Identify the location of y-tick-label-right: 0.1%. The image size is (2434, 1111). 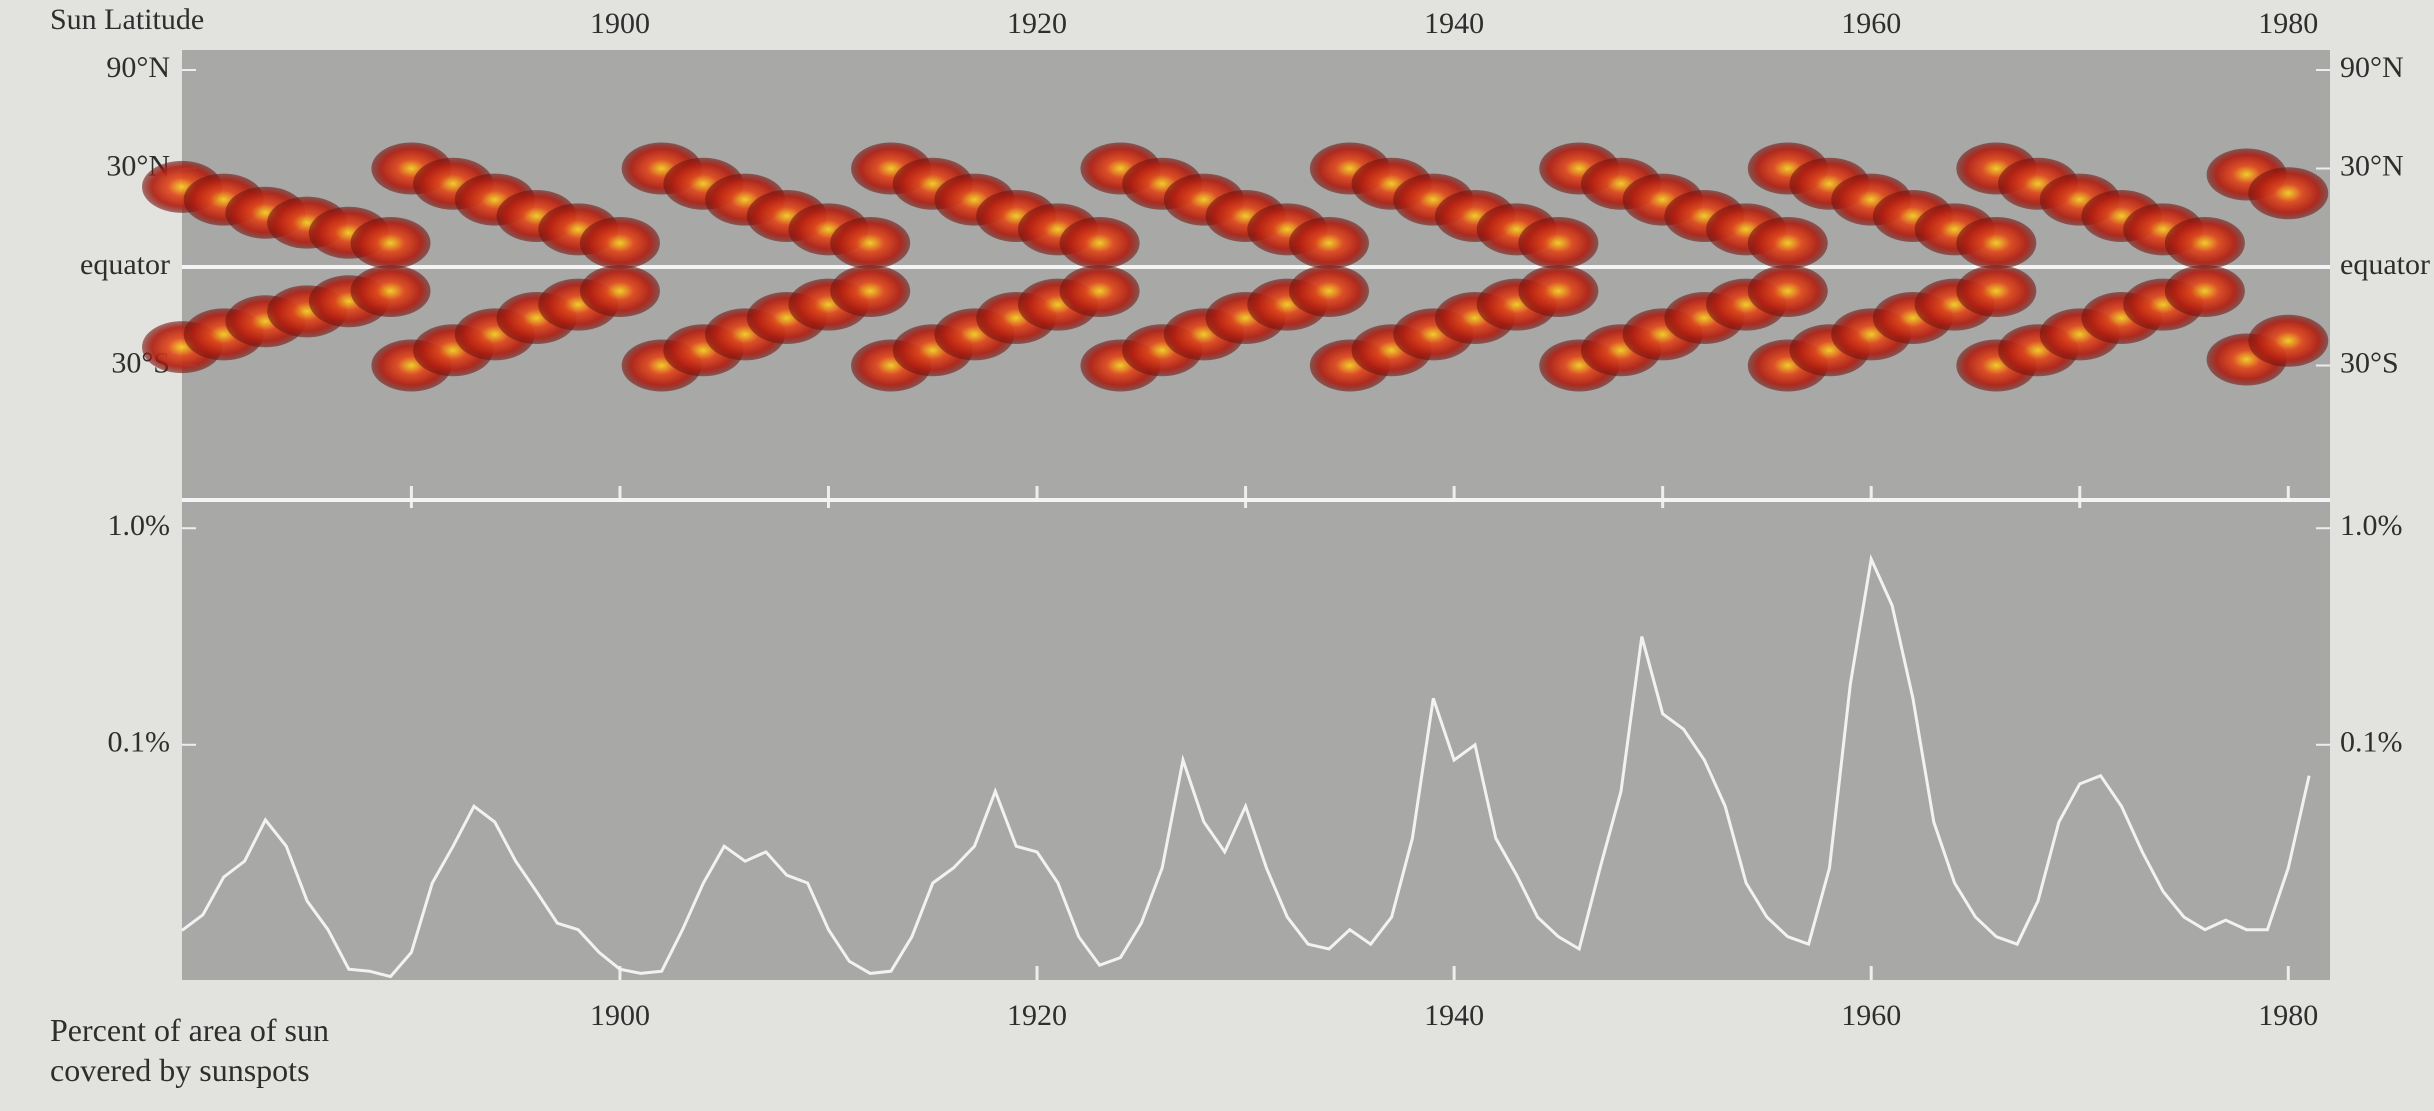
(2371, 742).